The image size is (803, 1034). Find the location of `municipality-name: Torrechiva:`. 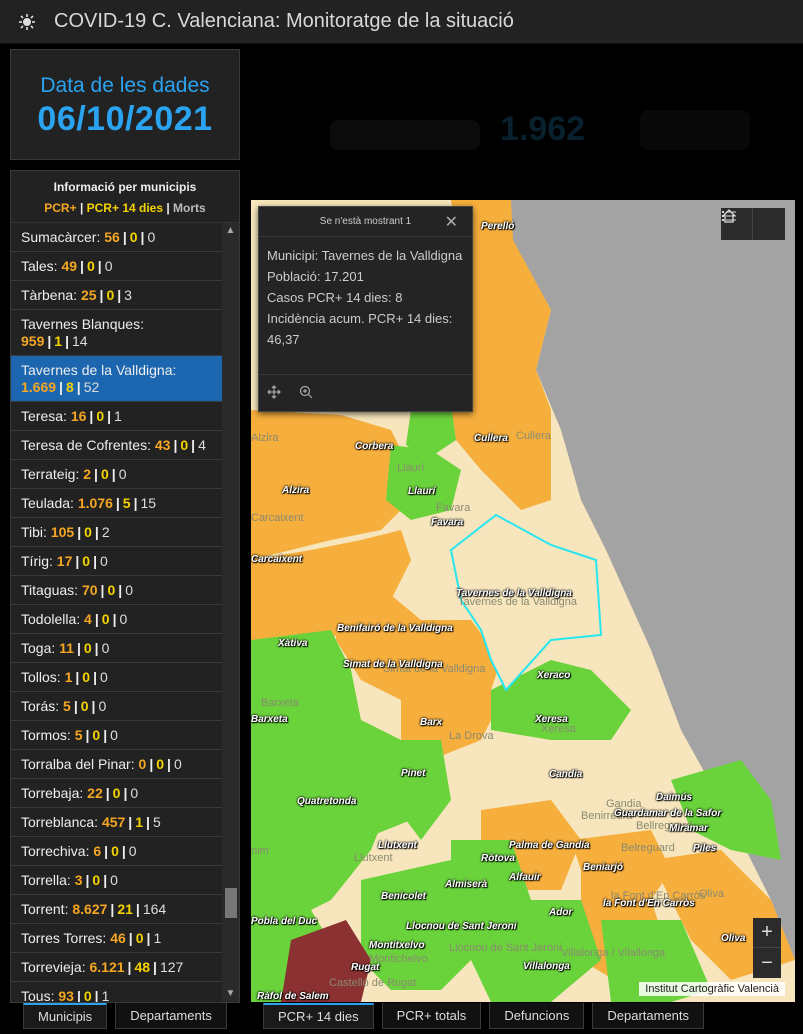

municipality-name: Torrechiva: is located at coordinates (55, 851).